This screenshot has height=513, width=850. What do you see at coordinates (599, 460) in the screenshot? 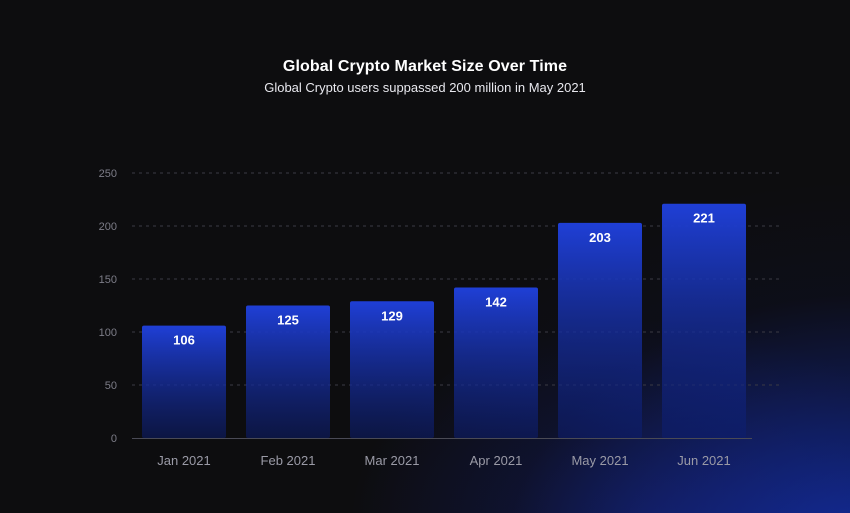
I see `x-tick-label: May 2021` at bounding box center [599, 460].